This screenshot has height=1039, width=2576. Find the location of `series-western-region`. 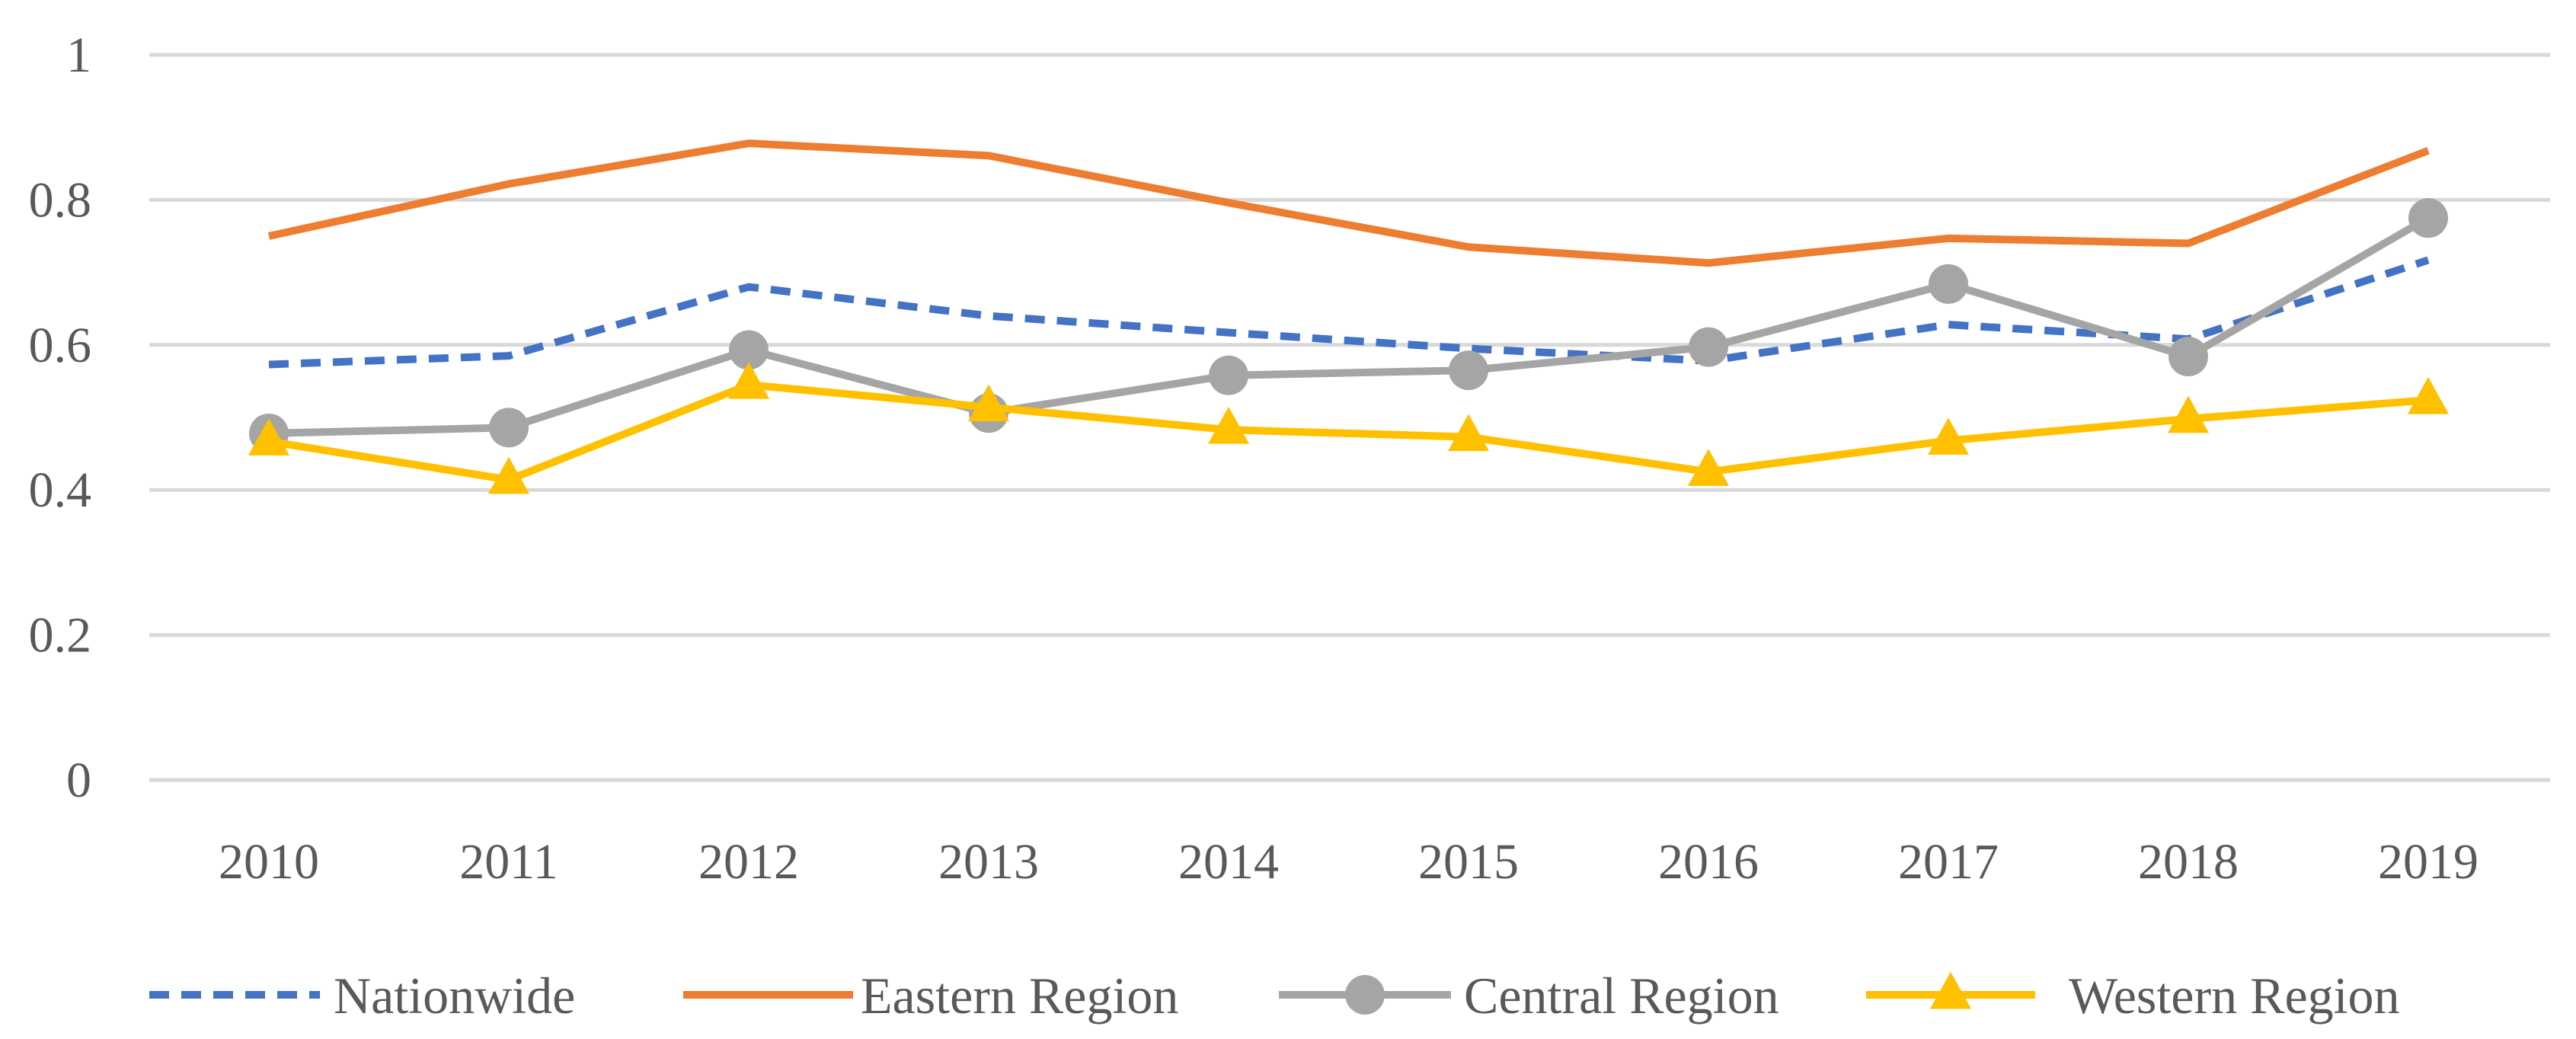

series-western-region is located at coordinates (1349, 428).